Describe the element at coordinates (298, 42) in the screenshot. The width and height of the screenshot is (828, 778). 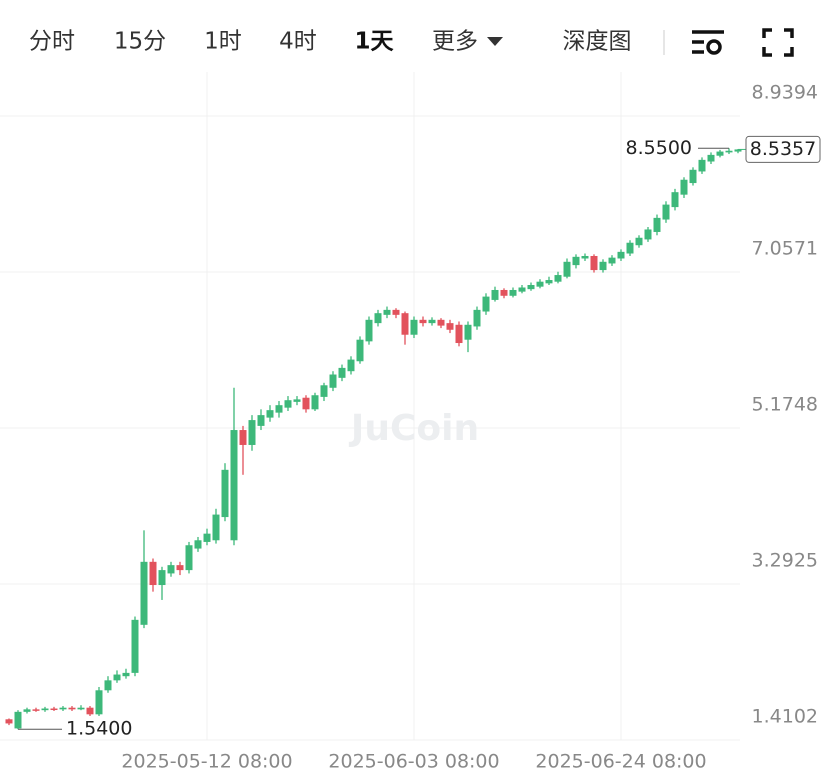
I see `tab: 4时` at that location.